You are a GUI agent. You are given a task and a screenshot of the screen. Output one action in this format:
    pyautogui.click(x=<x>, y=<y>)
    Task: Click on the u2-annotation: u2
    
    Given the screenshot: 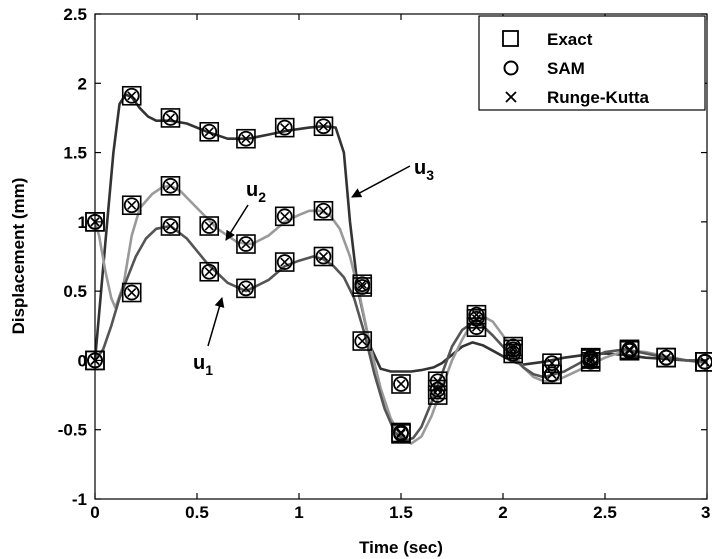 What is the action you would take?
    pyautogui.click(x=256, y=192)
    